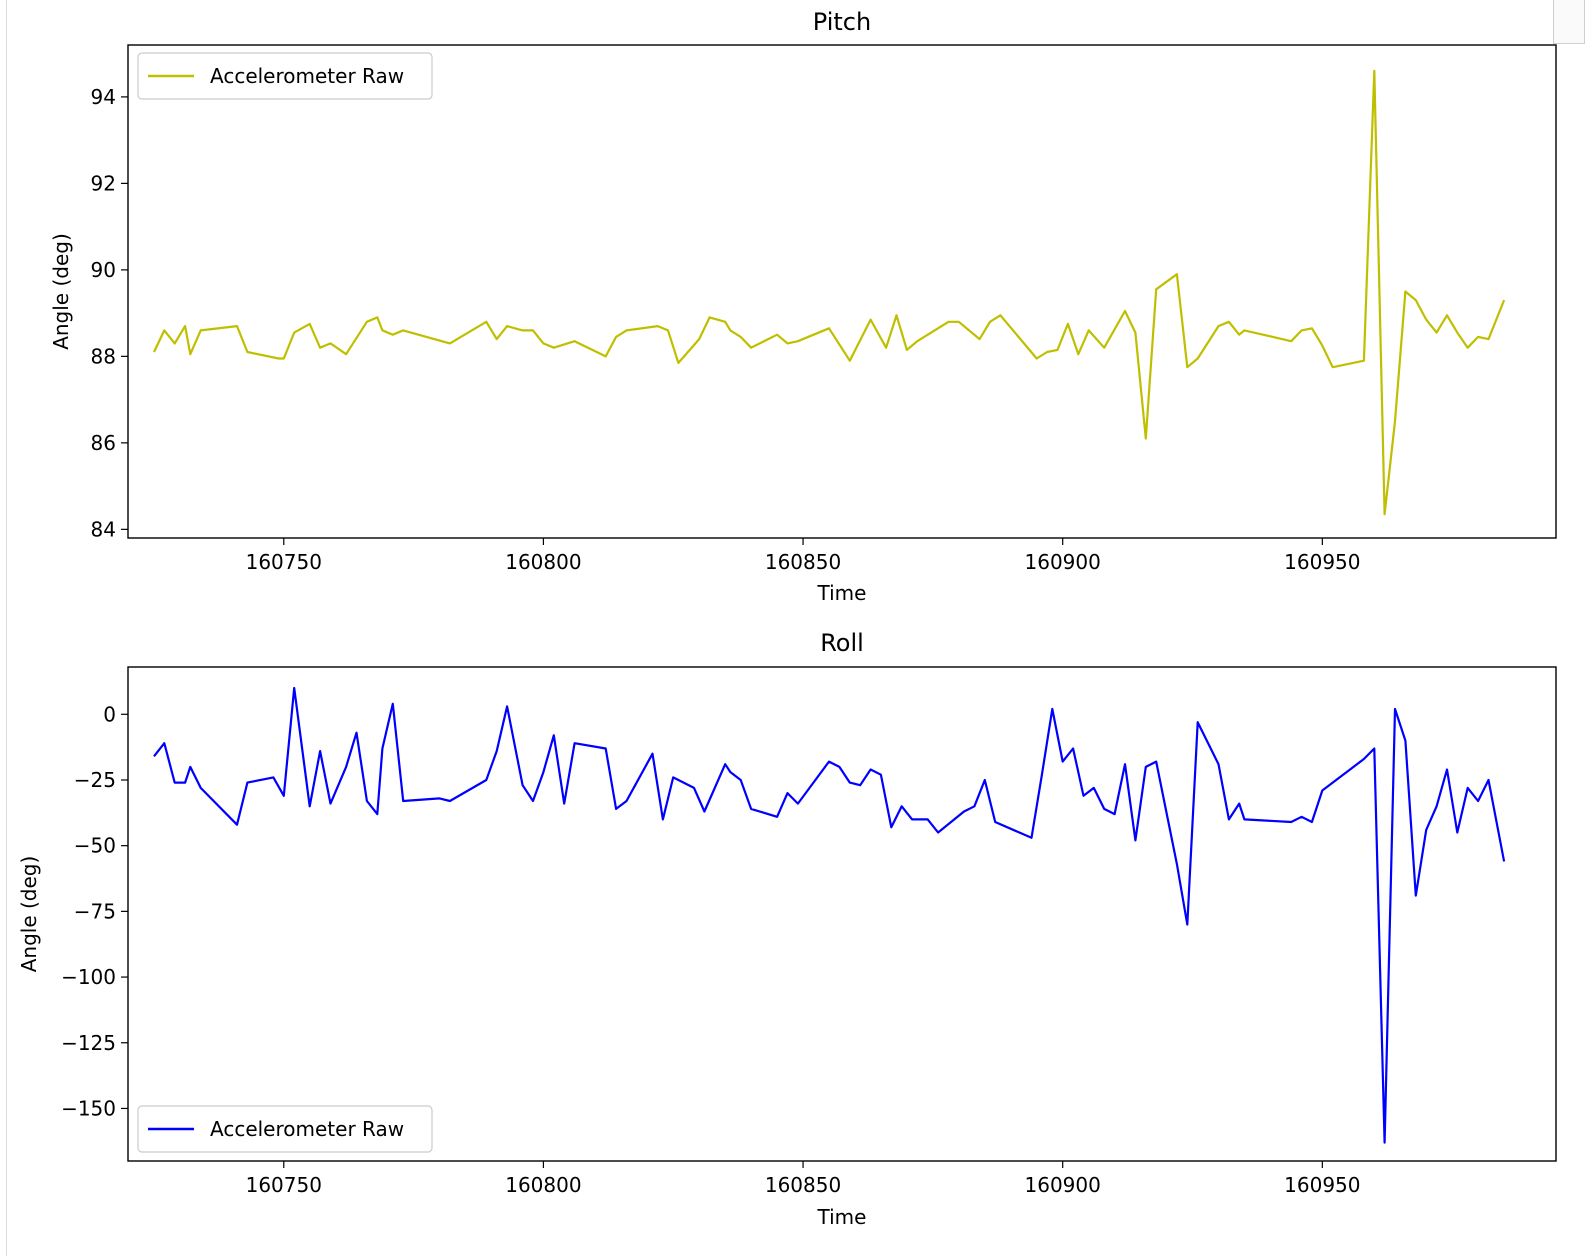 The width and height of the screenshot is (1586, 1256). I want to click on x-tick-label: 160750, so click(284, 562).